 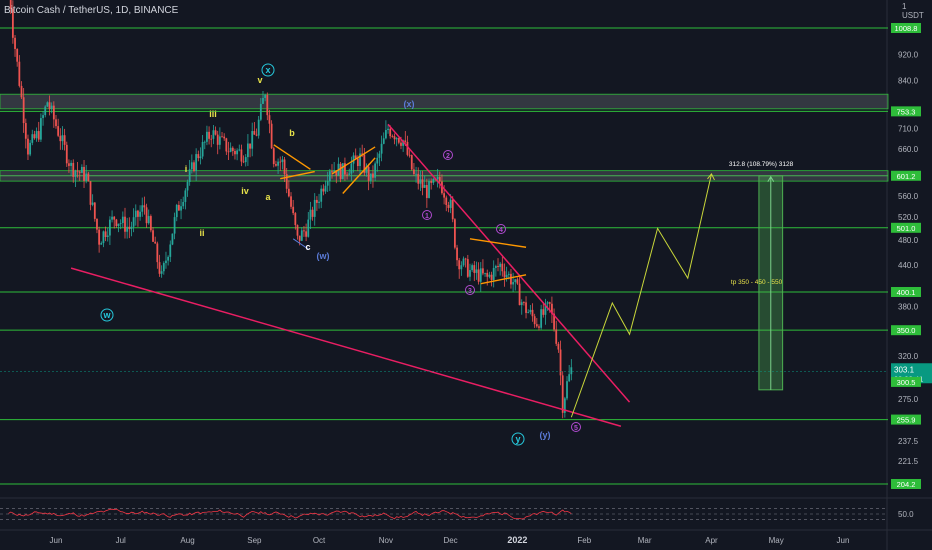 I want to click on time-tick: May, so click(x=776, y=540).